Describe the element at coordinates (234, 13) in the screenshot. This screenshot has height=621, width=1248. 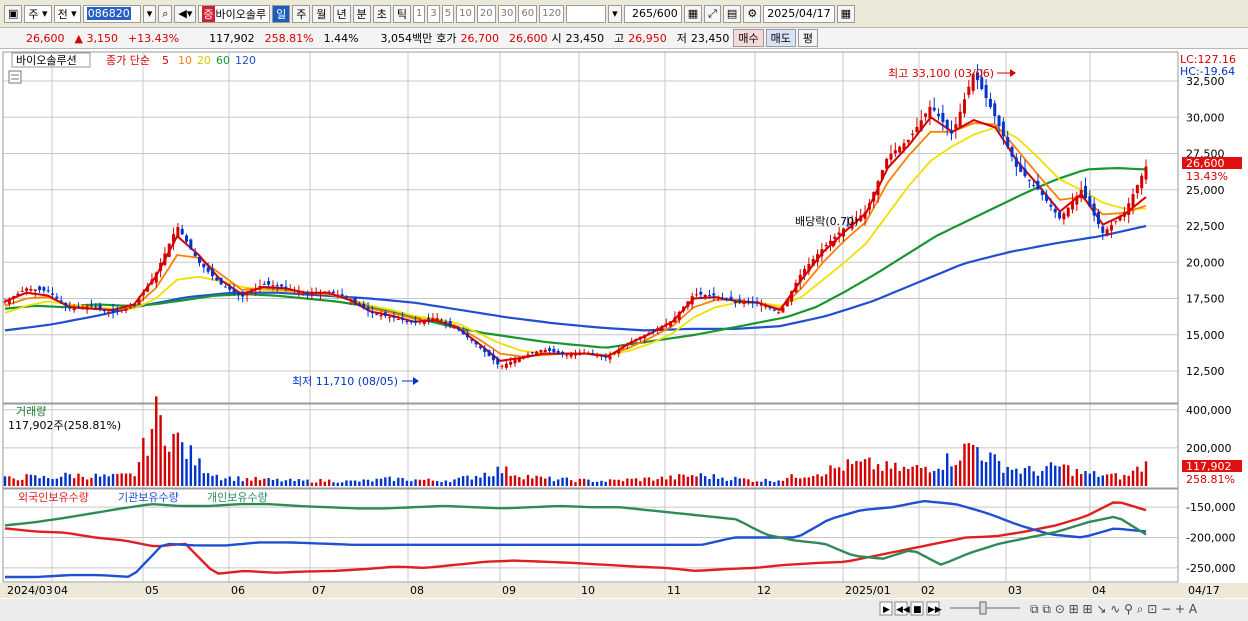
I see `stock-name-field: 증 바이오솔루` at that location.